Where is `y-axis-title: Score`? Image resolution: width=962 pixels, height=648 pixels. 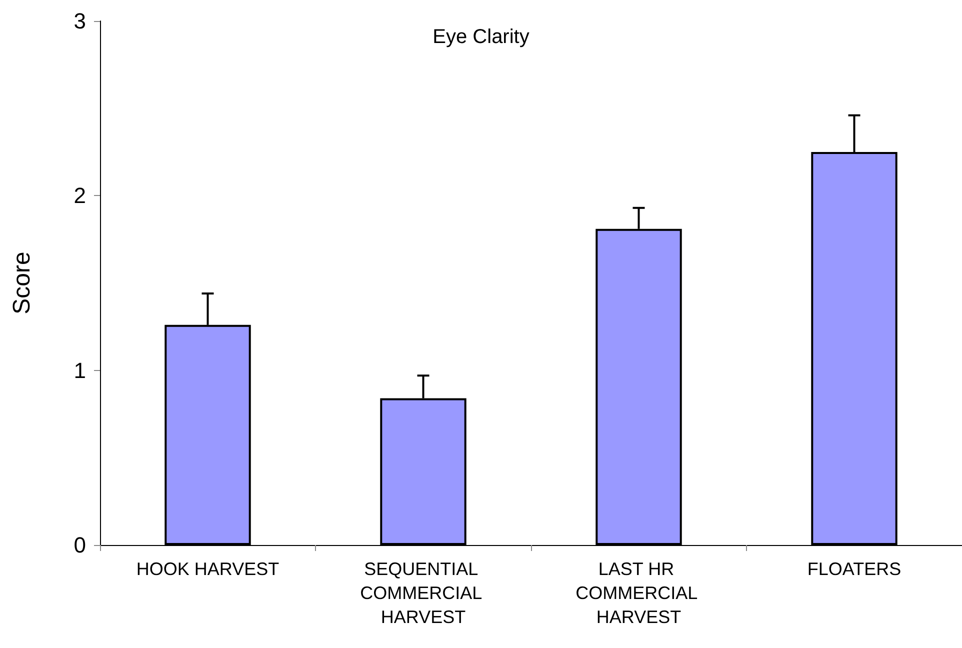 y-axis-title: Score is located at coordinates (22, 283).